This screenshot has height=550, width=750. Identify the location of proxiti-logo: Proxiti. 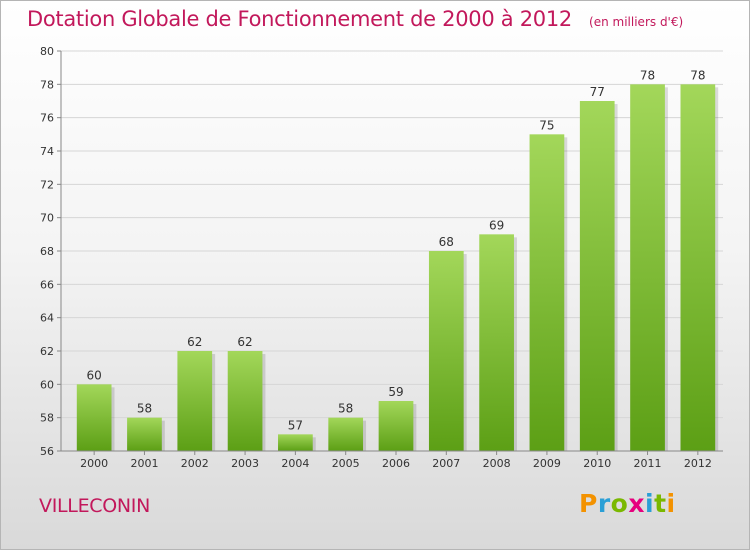
(627, 503).